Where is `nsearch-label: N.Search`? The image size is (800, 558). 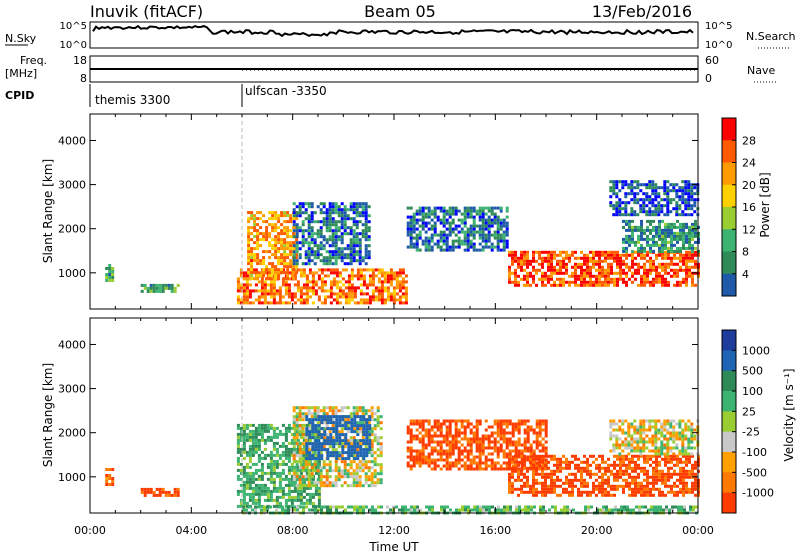
nsearch-label: N.Search is located at coordinates (771, 36).